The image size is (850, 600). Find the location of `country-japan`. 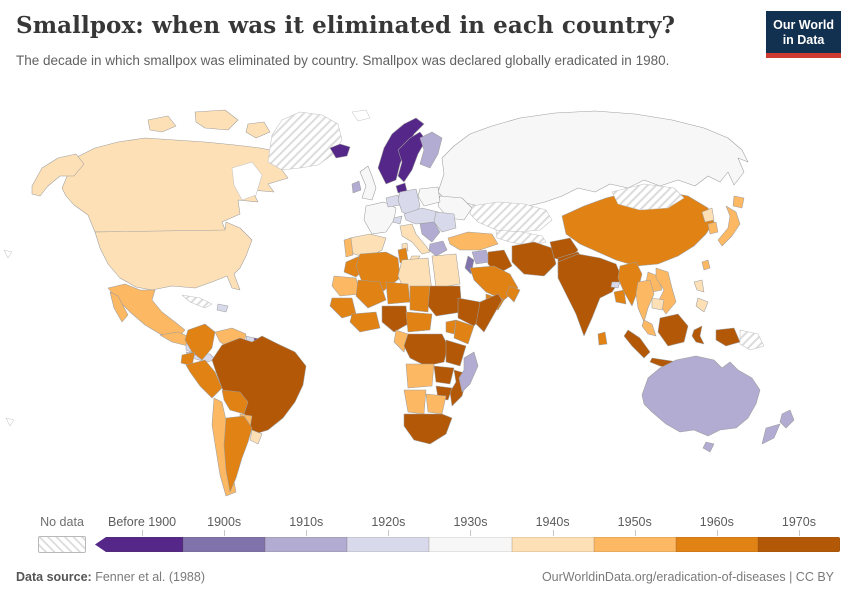

country-japan is located at coordinates (729, 226).